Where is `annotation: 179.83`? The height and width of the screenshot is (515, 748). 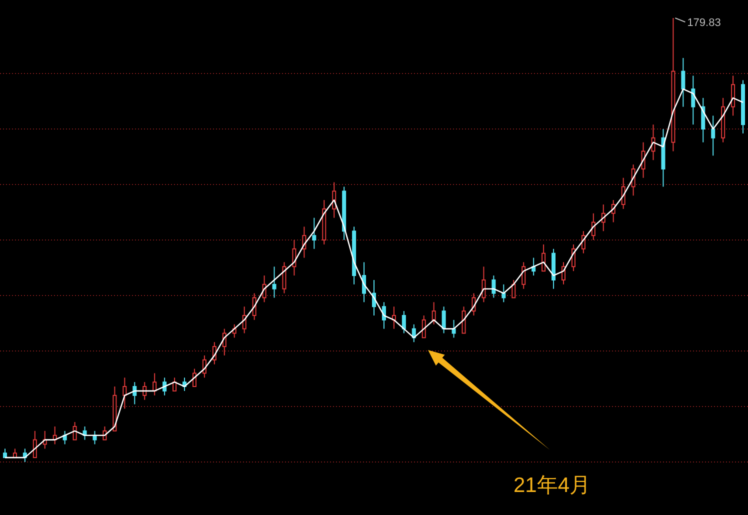
annotation: 179.83 is located at coordinates (704, 23).